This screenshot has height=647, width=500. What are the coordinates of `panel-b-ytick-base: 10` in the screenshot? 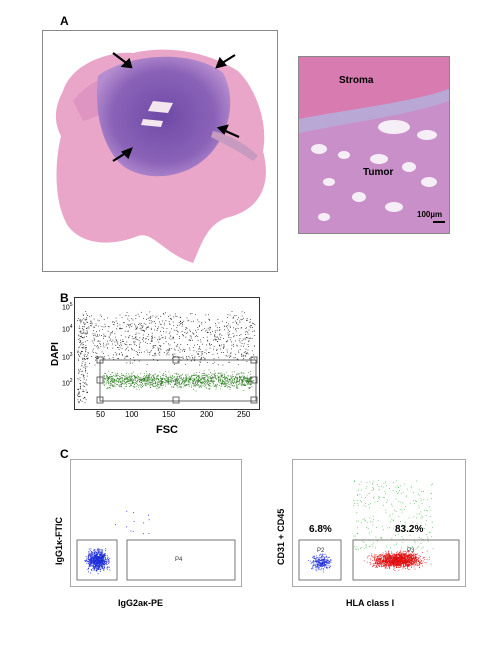 It's located at (66, 358).